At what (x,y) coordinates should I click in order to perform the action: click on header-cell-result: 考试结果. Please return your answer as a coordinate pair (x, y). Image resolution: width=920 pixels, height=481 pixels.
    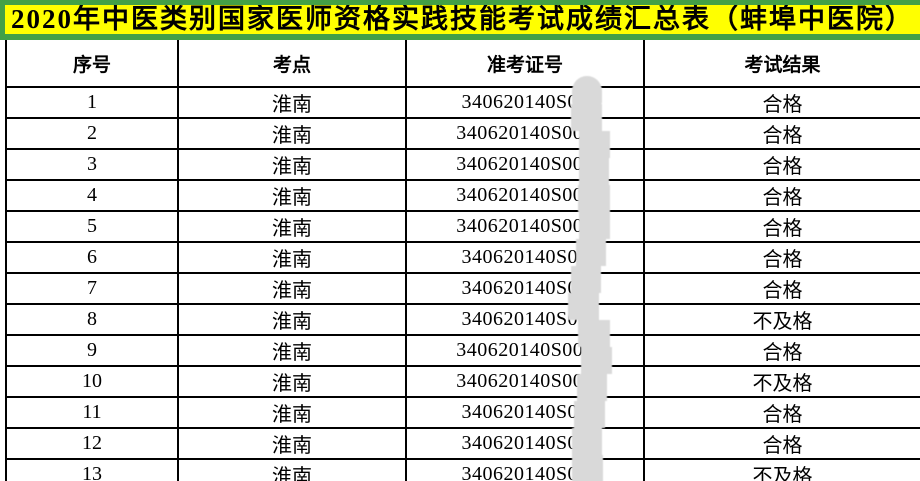
    Looking at the image, I should click on (781, 64).